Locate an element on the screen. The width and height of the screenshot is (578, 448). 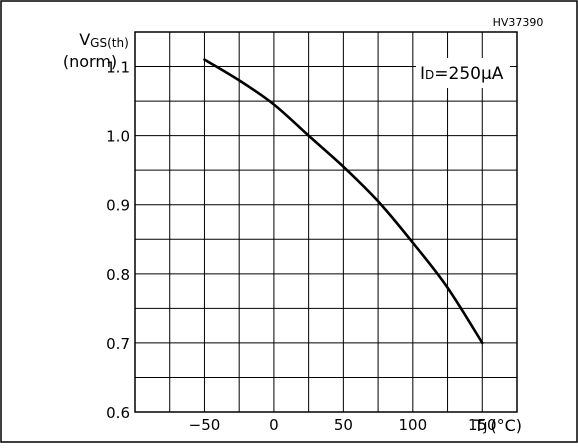
y-axis-unit: (norm) is located at coordinates (90, 61).